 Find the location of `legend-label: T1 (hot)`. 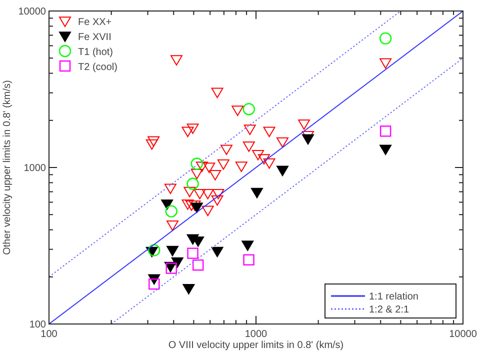

legend-label: T1 (hot) is located at coordinates (96, 52).